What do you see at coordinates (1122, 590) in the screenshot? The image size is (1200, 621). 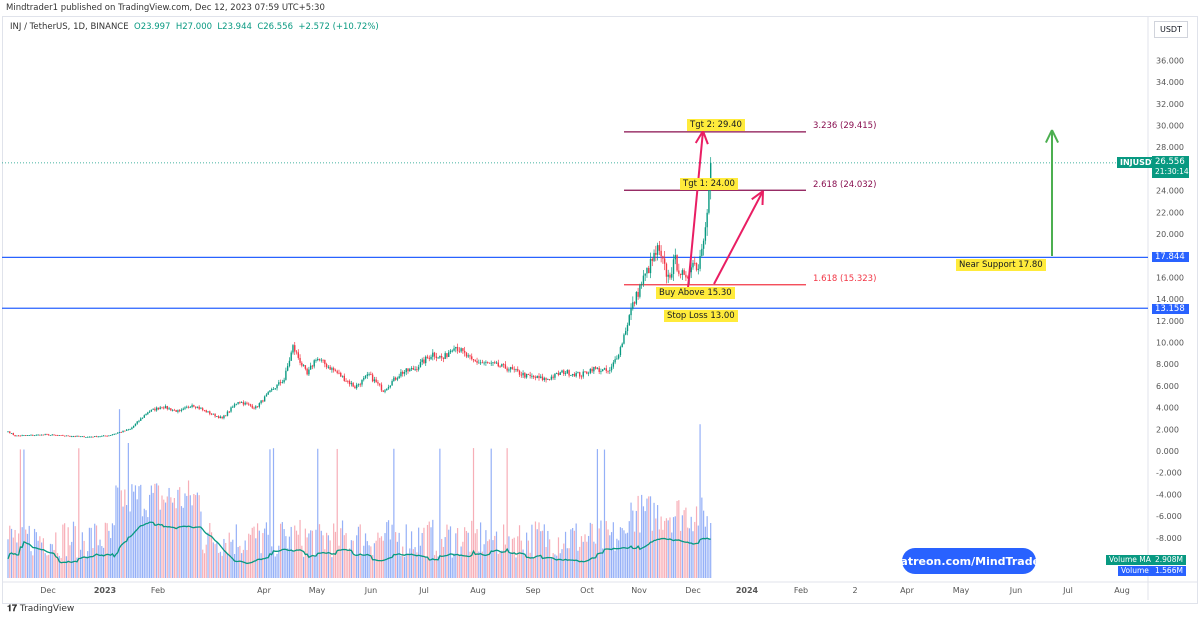 I see `x-tick-label: Aug` at bounding box center [1122, 590].